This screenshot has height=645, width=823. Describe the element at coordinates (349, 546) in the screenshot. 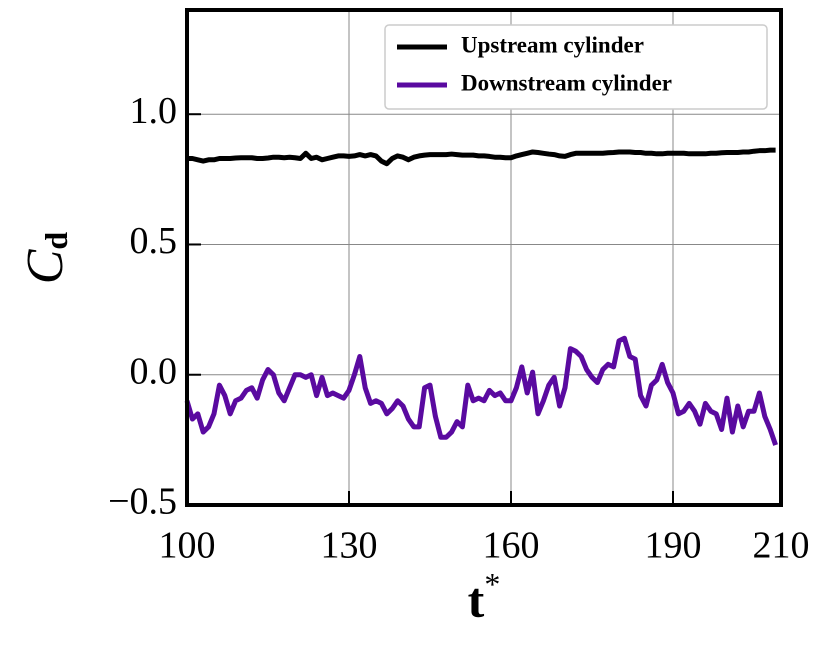

I see `x-tick-label: 130` at that location.